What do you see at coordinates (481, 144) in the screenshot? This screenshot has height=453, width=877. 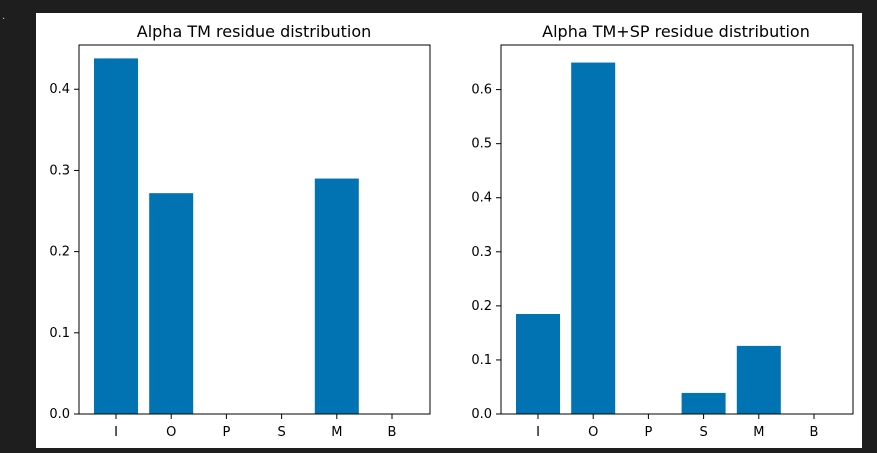 I see `y-tick-label: 0.5` at bounding box center [481, 144].